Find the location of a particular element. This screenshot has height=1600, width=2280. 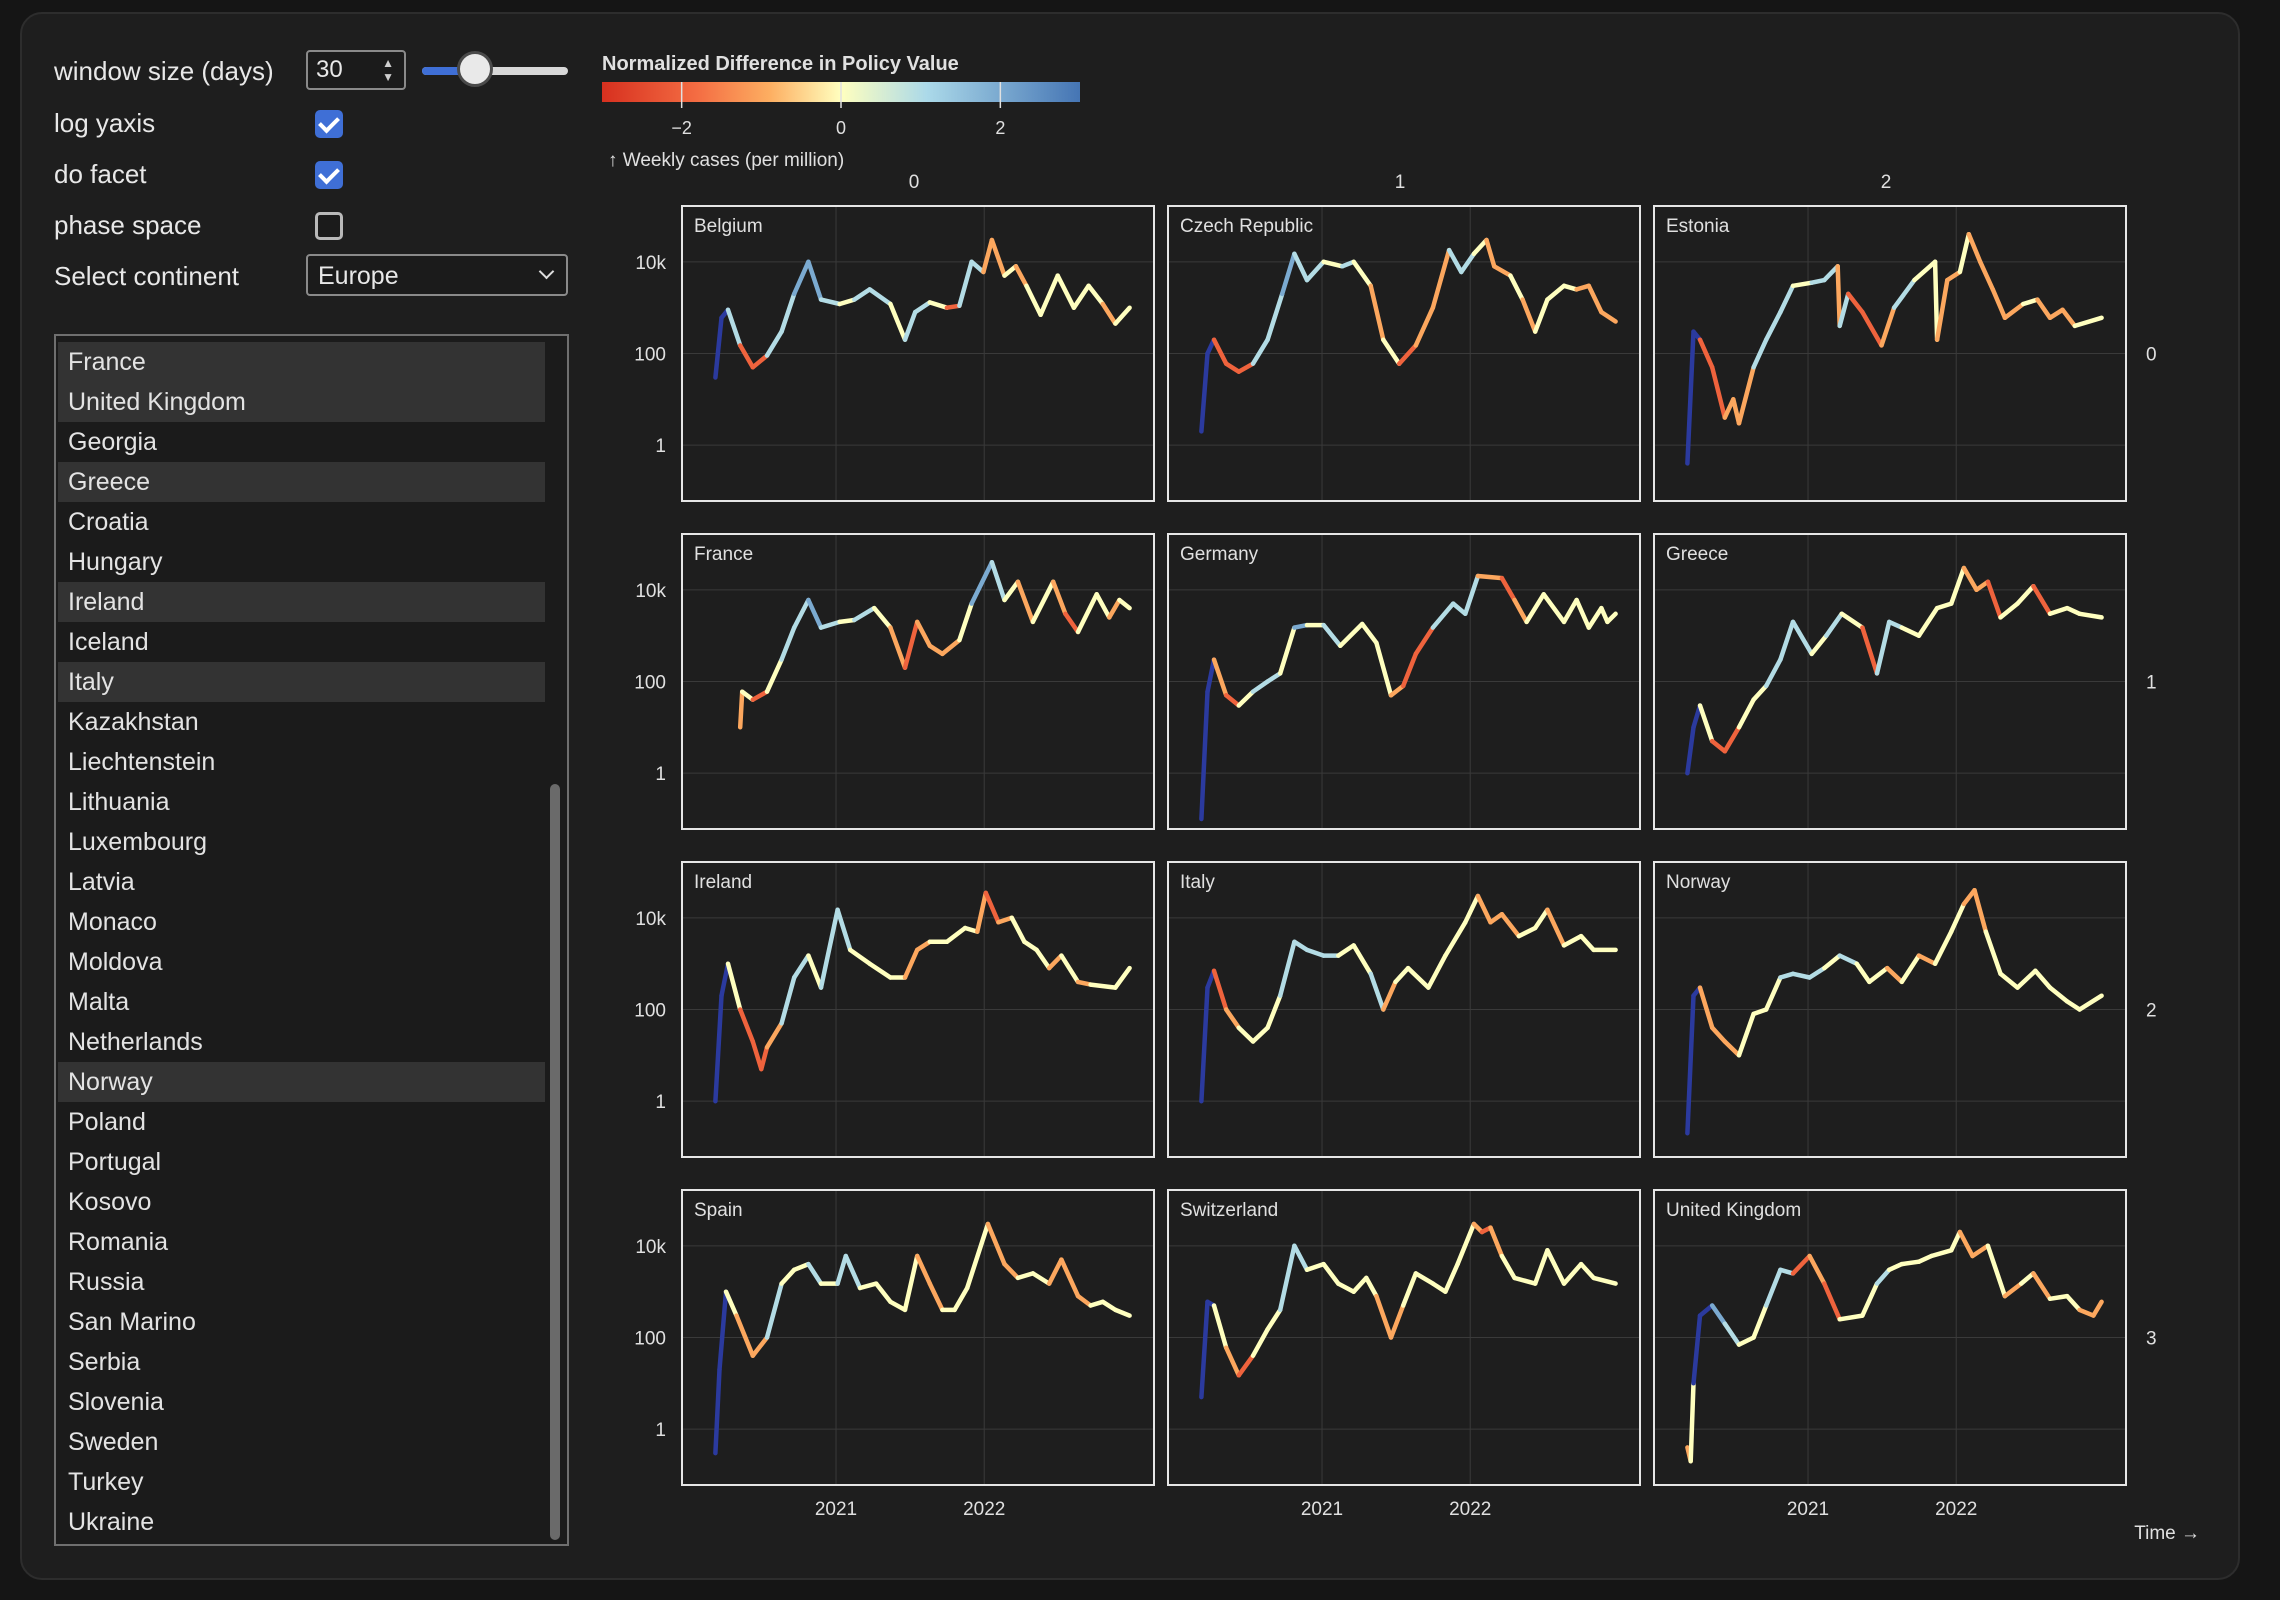

list-item: Moldova is located at coordinates (115, 962).